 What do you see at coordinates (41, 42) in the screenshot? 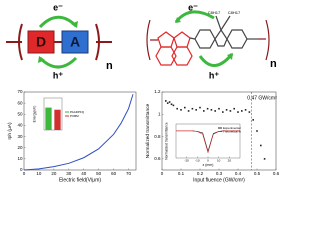
I see `donor-label: D` at bounding box center [41, 42].